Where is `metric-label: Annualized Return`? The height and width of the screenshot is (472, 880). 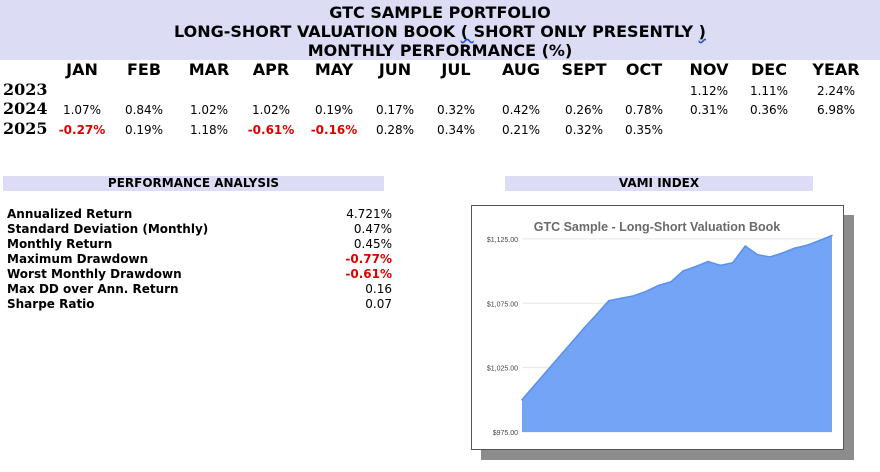
metric-label: Annualized Return is located at coordinates (70, 214).